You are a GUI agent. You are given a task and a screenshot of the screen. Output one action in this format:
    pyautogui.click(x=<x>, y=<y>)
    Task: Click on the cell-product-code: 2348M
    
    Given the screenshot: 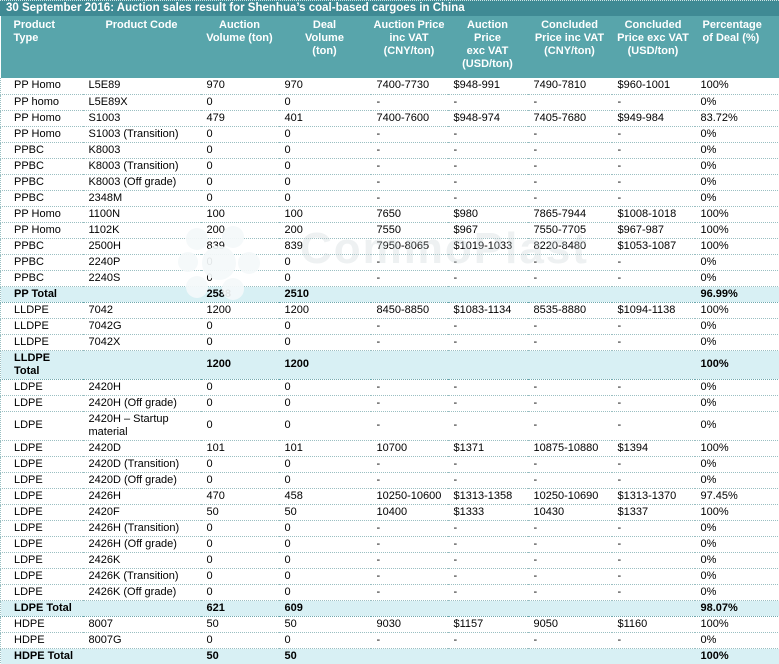 What is the action you would take?
    pyautogui.click(x=141, y=198)
    